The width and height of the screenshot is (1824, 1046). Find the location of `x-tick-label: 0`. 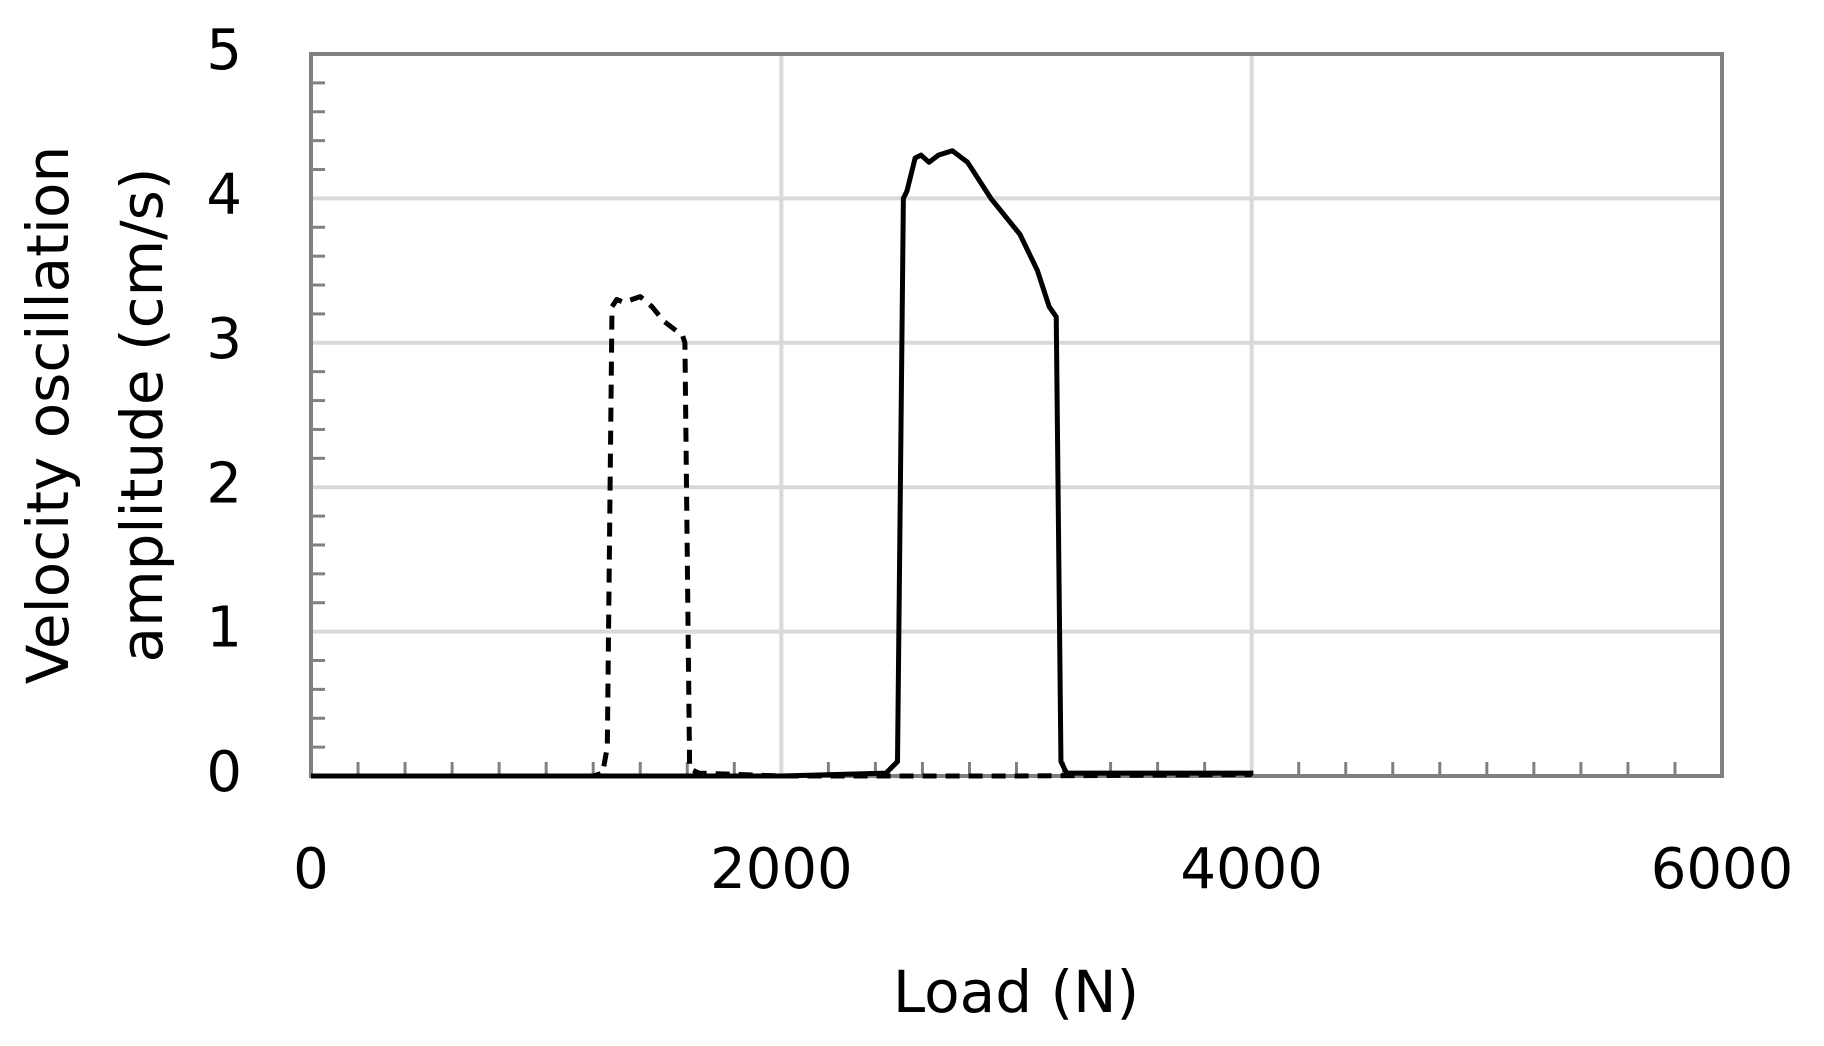

x-tick-label: 0 is located at coordinates (311, 869).